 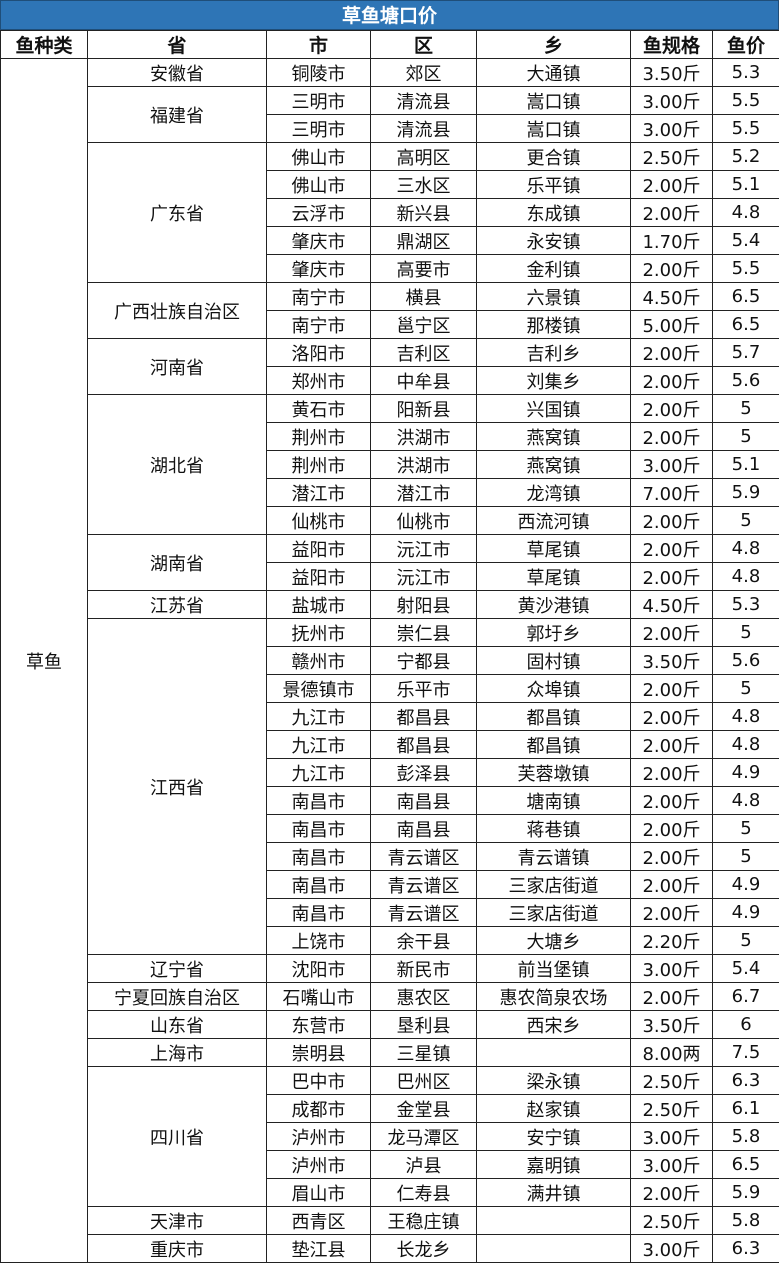 What do you see at coordinates (746, 997) in the screenshot?
I see `price-cell: 6.7` at bounding box center [746, 997].